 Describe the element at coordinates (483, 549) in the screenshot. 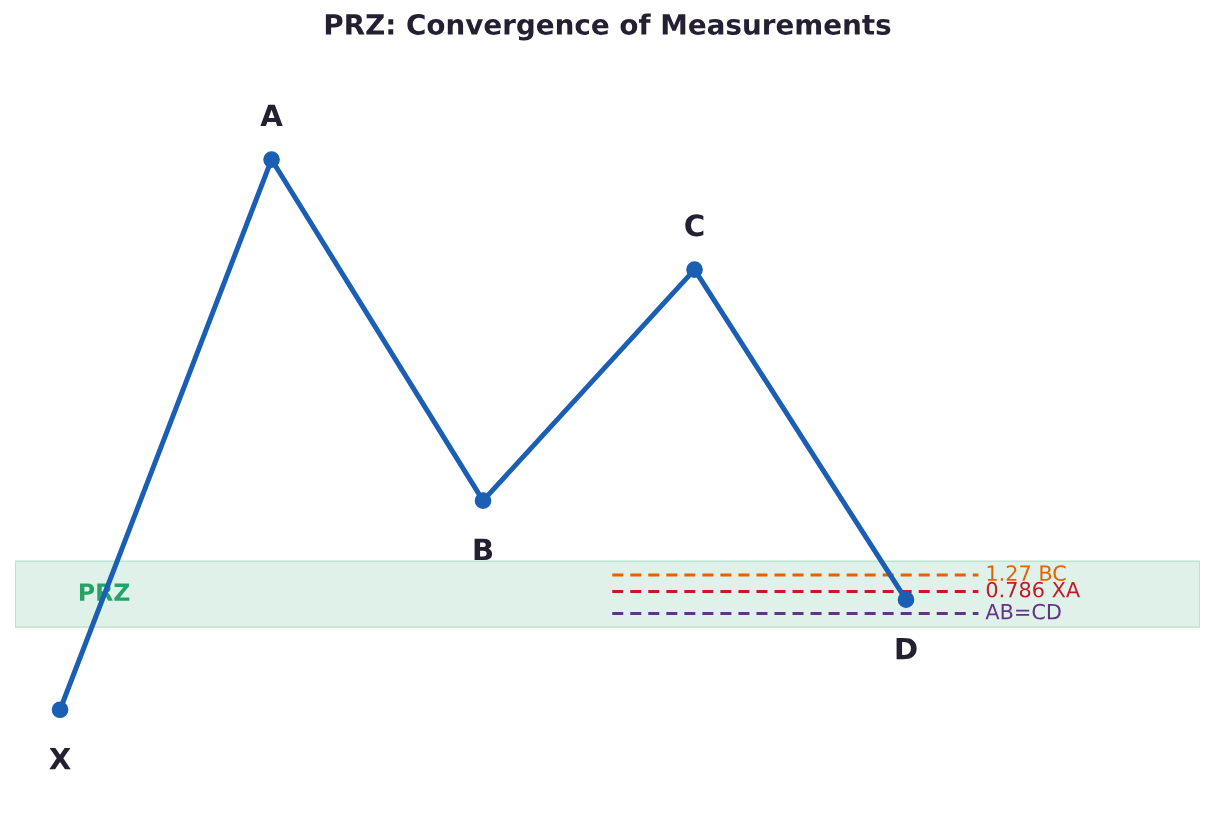

I see `annotation: B` at that location.